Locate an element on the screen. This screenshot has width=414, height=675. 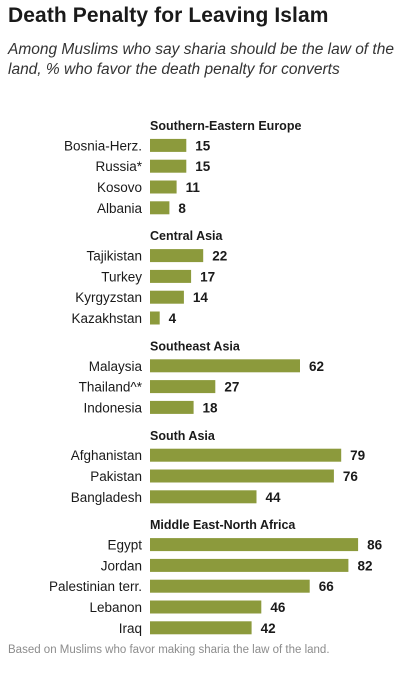
value-label: 18 is located at coordinates (211, 407).